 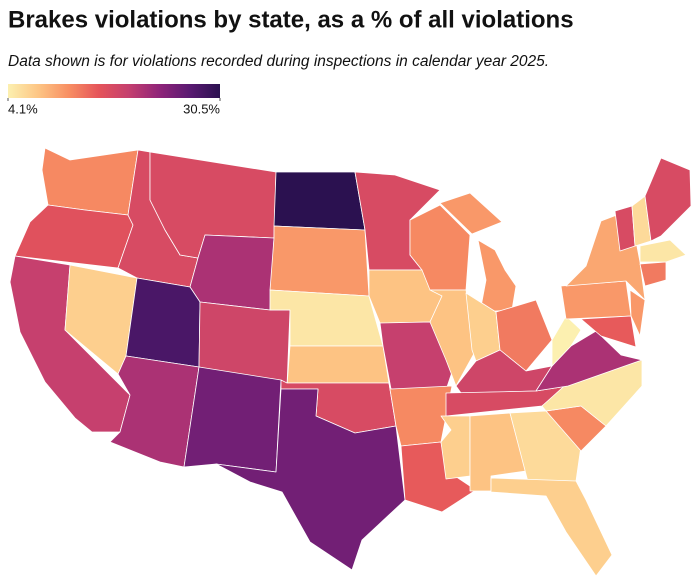 What do you see at coordinates (201, 108) in the screenshot?
I see `legend-label: 30.5%` at bounding box center [201, 108].